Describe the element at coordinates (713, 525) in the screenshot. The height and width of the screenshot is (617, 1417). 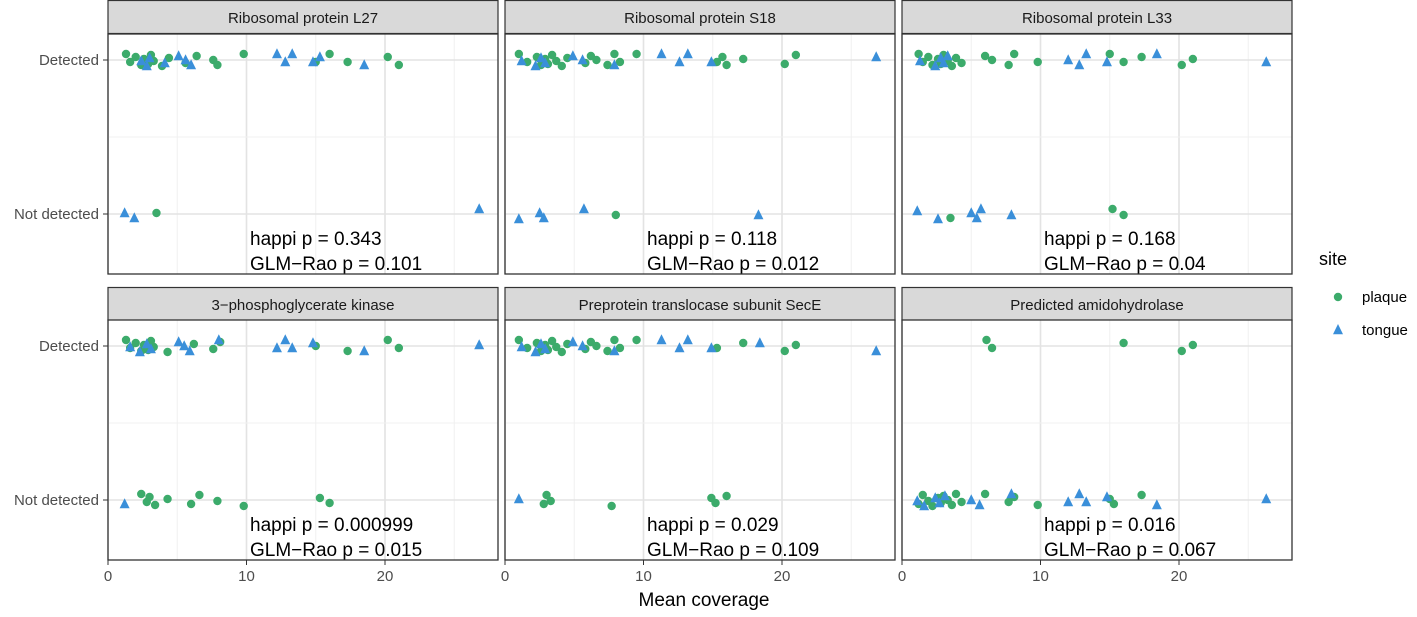
I see `annotation-happi: happi p = 0.029` at that location.